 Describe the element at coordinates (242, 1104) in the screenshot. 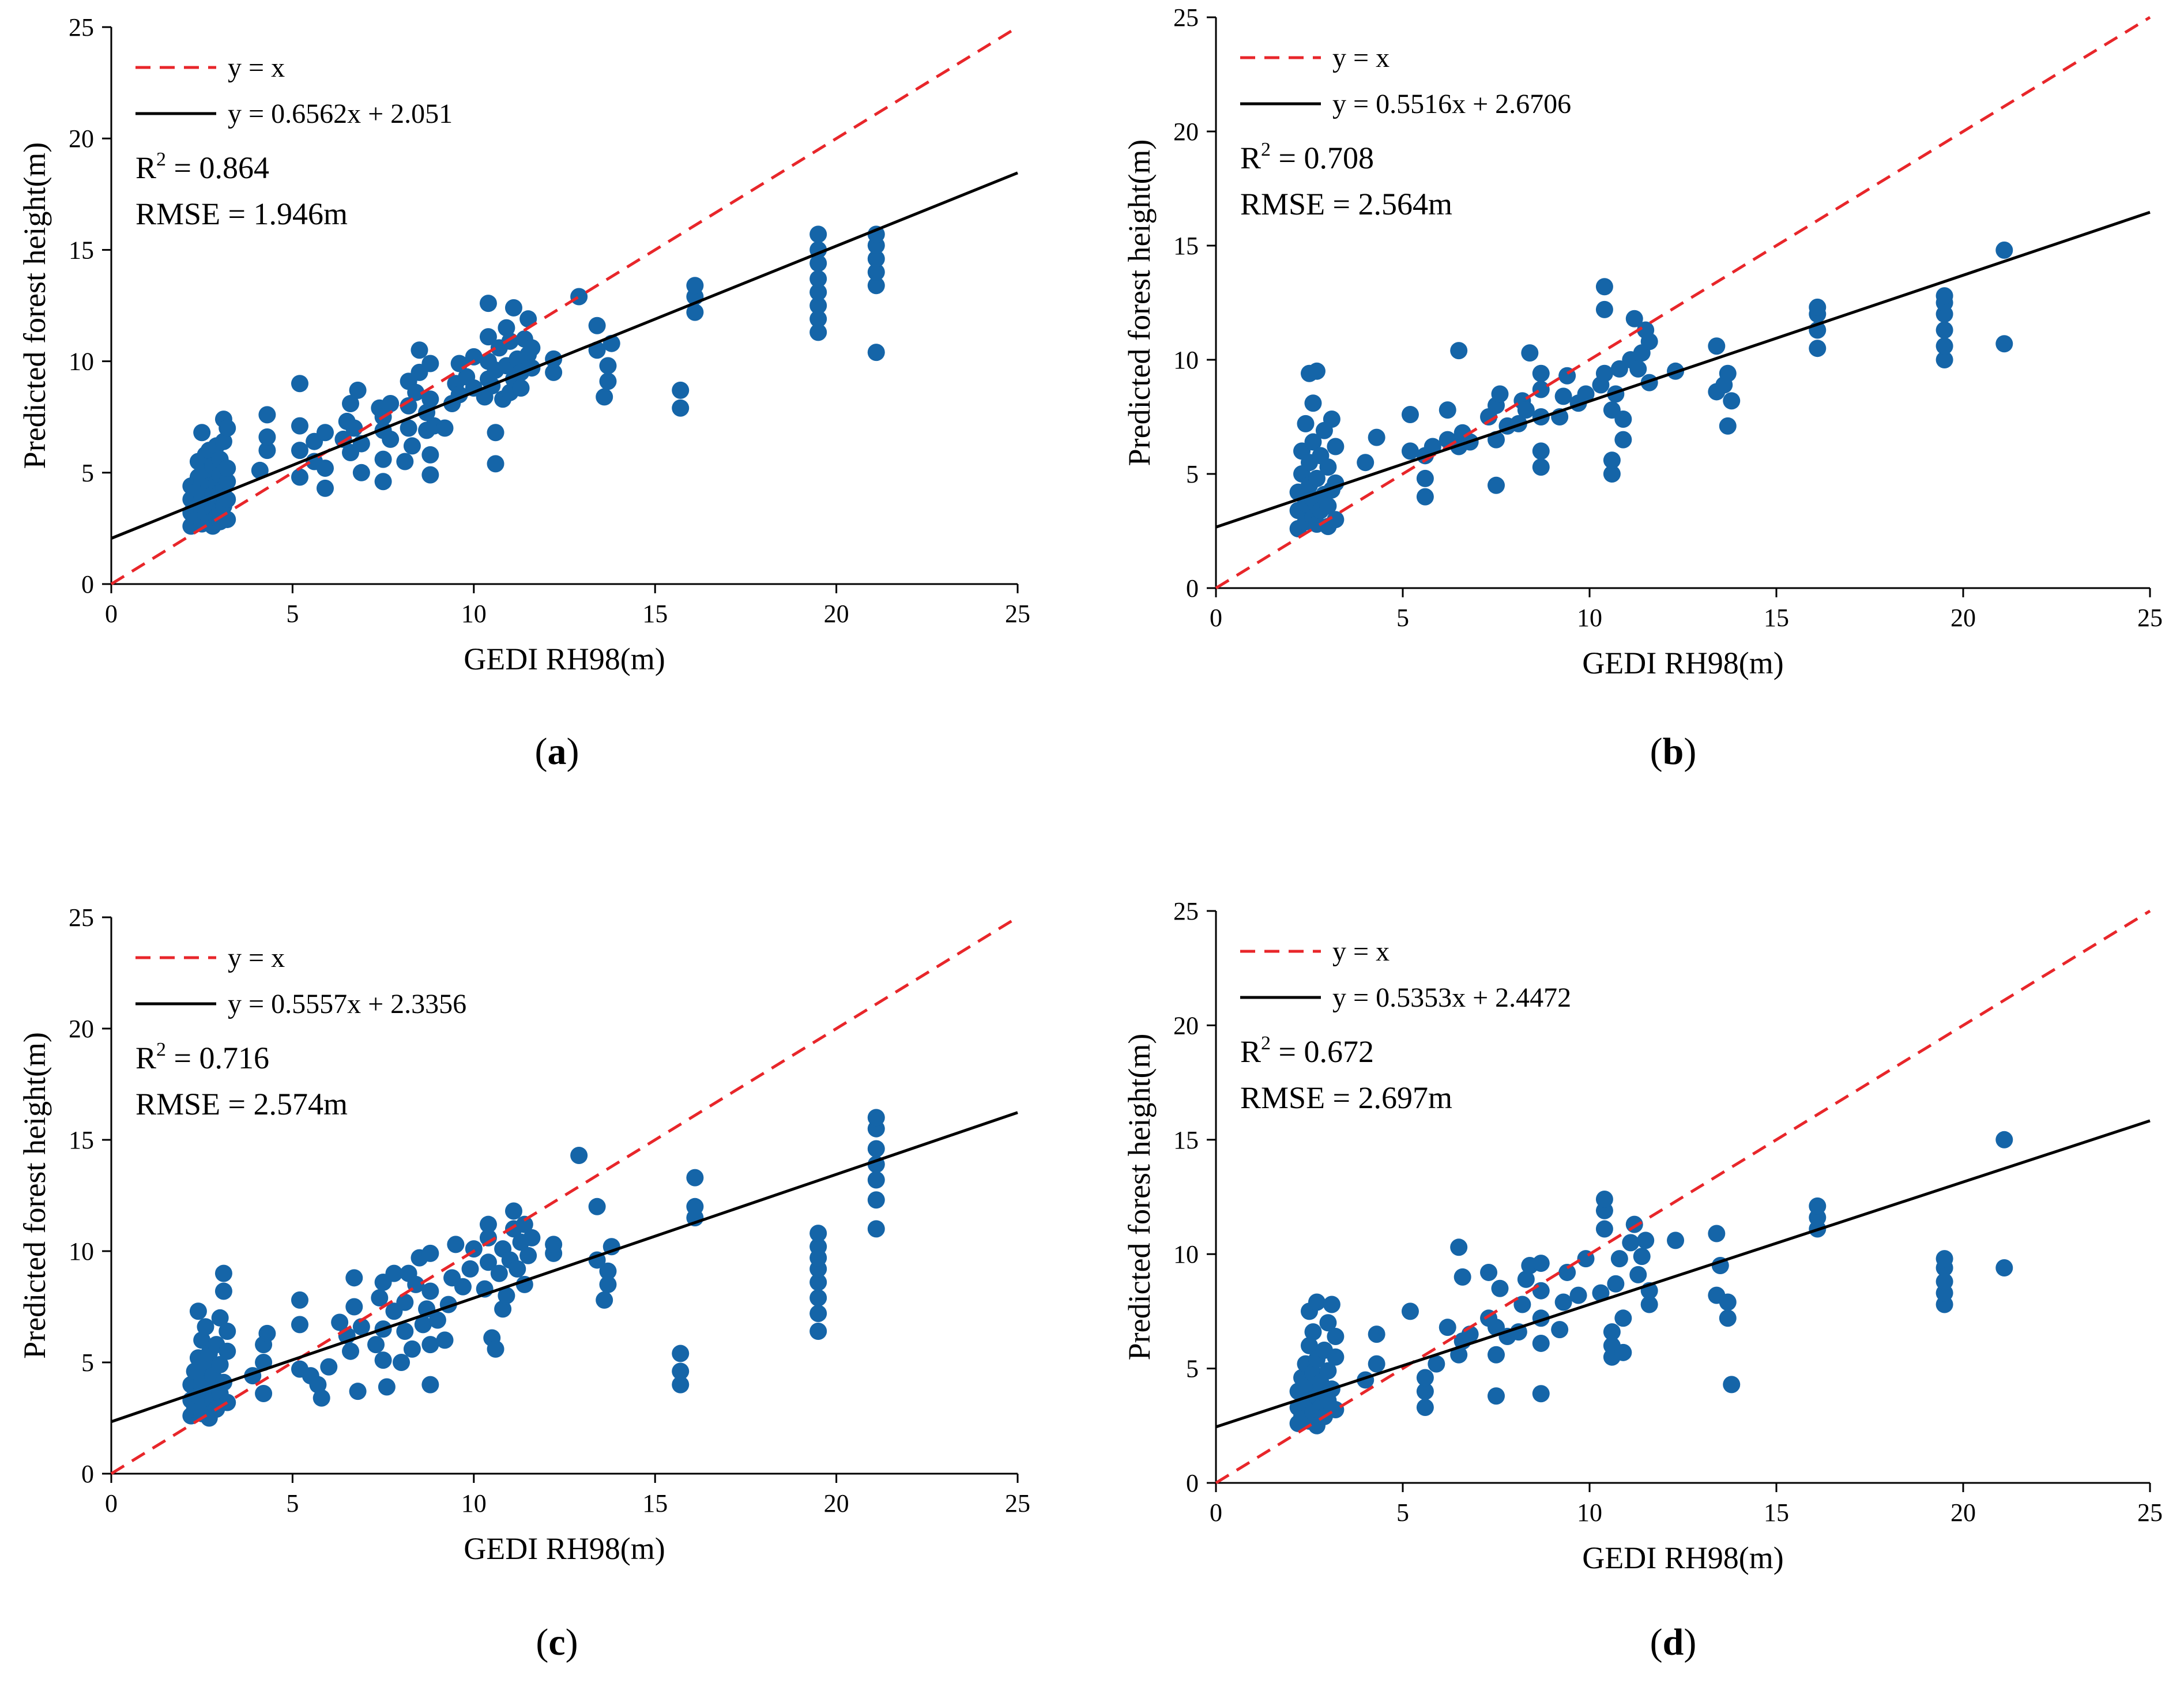

I see `rmse-annotation: RMSE = 2.574m` at that location.